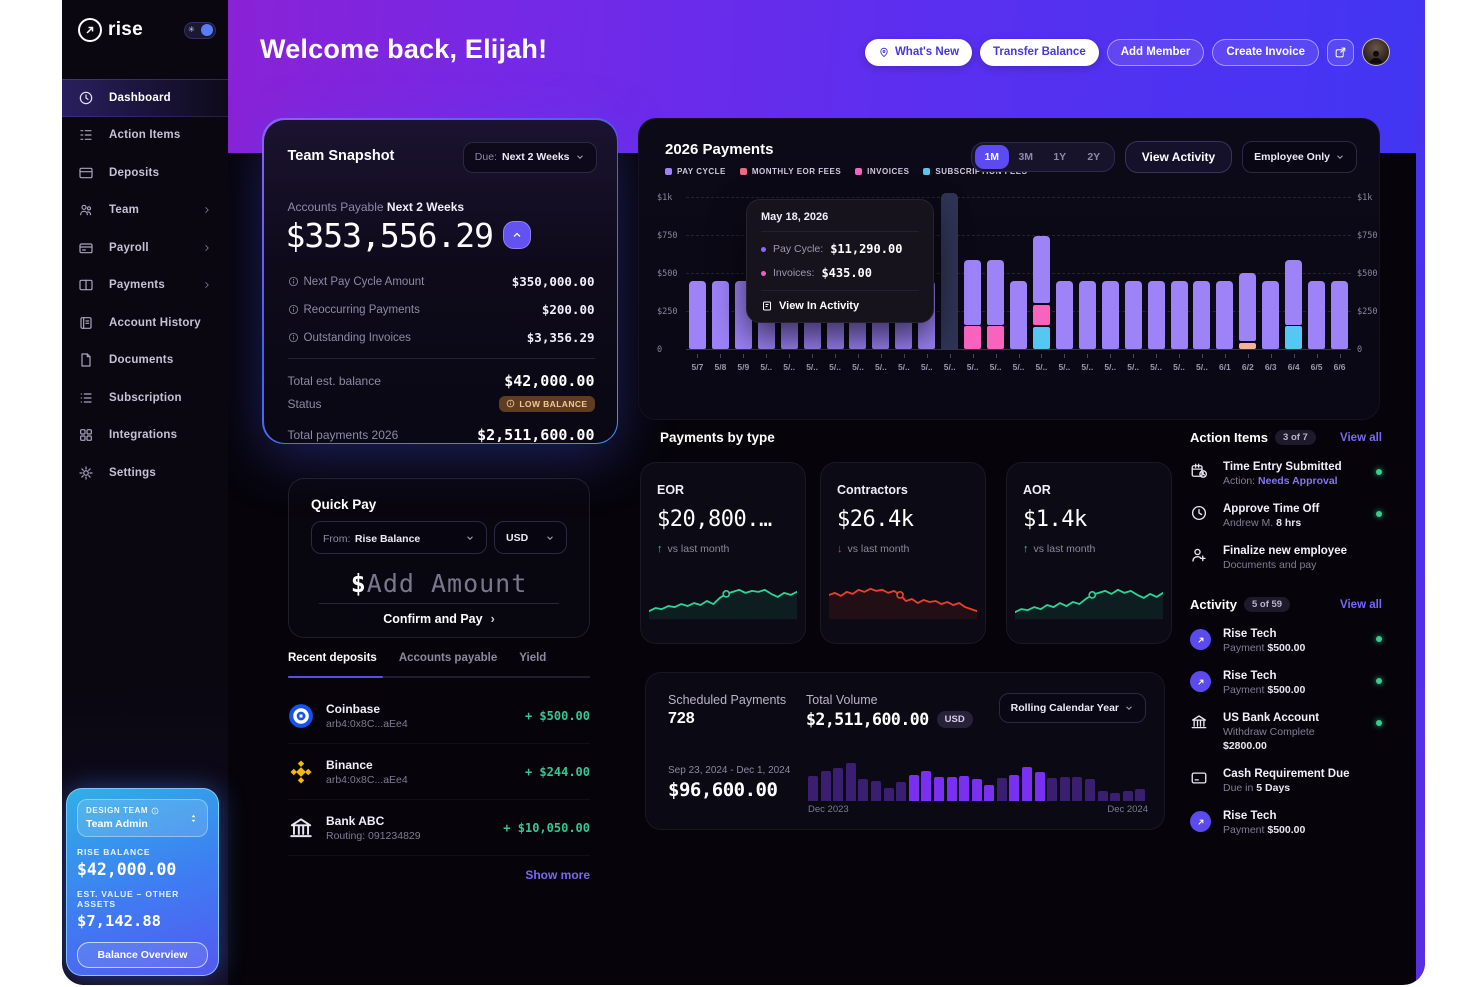  I want to click on employee-filter-select: Employee Only, so click(1299, 157).